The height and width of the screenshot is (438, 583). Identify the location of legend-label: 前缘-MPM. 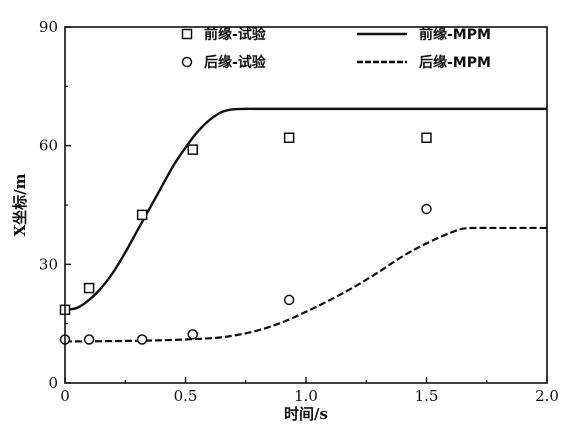
(455, 34).